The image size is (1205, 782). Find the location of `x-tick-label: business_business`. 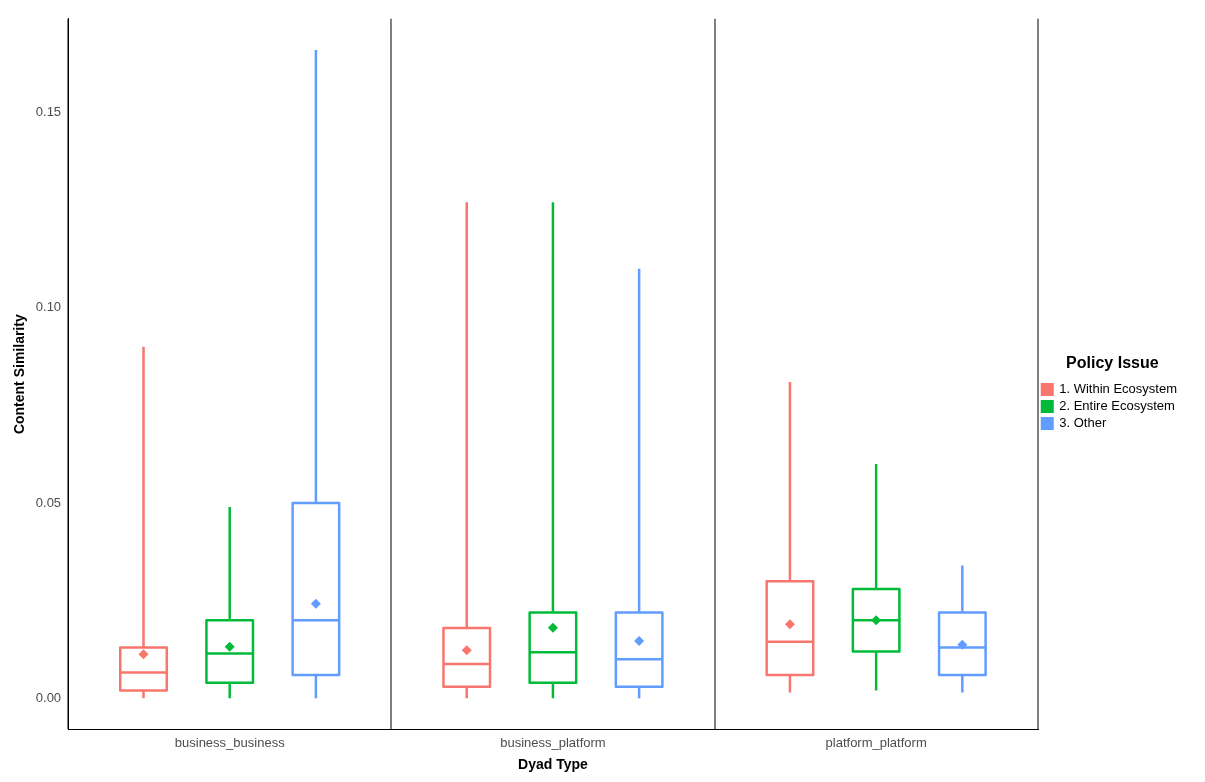

x-tick-label: business_business is located at coordinates (230, 742).